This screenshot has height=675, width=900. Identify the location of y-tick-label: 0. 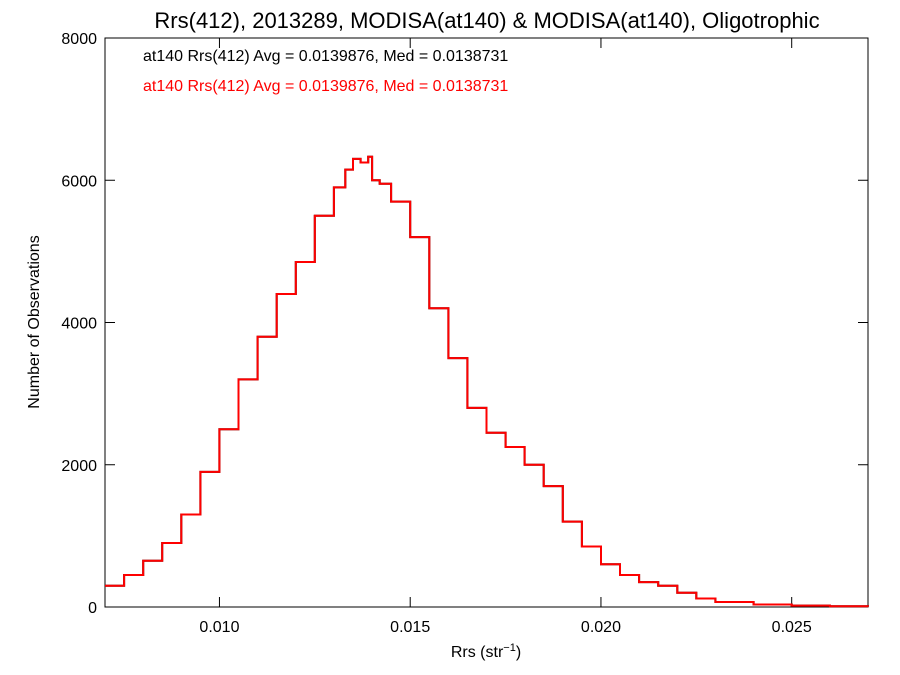
(92, 608).